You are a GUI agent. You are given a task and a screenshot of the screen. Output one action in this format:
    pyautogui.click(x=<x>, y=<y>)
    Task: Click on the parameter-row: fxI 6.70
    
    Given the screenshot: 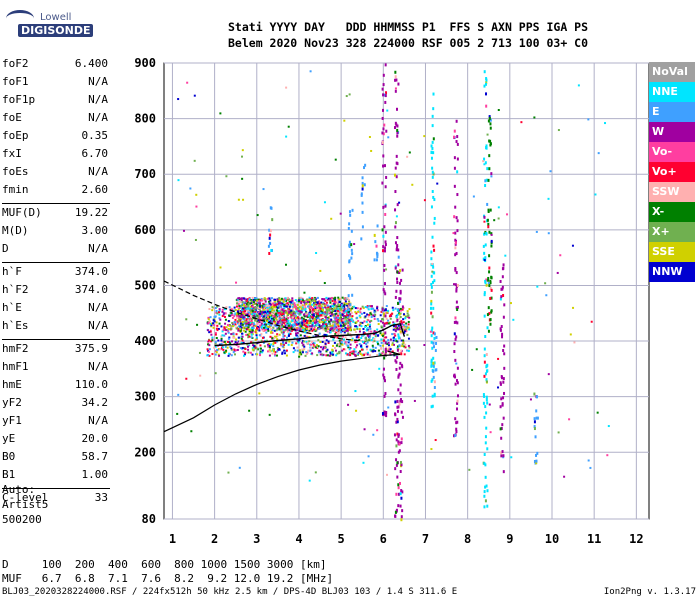 What is the action you would take?
    pyautogui.click(x=55, y=156)
    